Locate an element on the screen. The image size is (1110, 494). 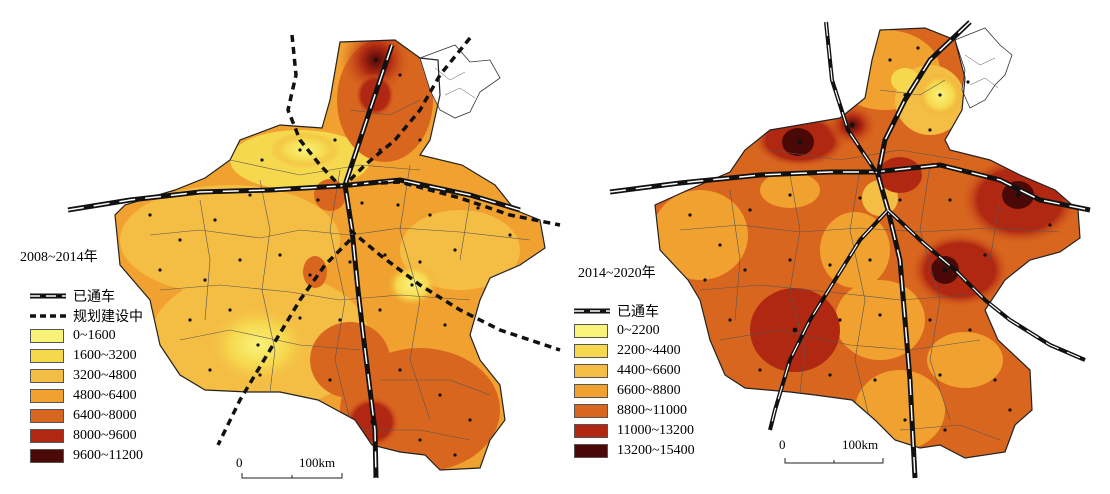
left-legend-class: 3200~4800 is located at coordinates (86, 376).